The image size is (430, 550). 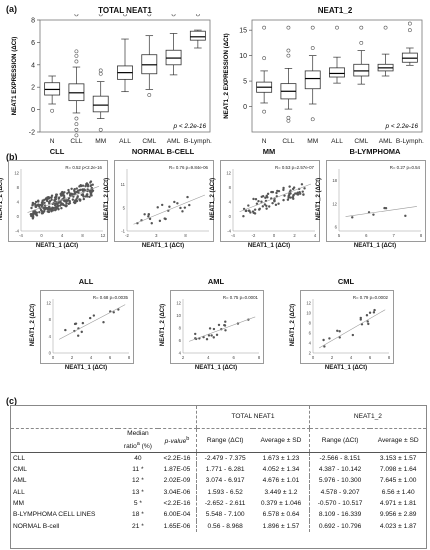 What do you see at coordinates (36, 526) in the screenshot?
I see `row-name: NORMAL B-cell` at bounding box center [36, 526].